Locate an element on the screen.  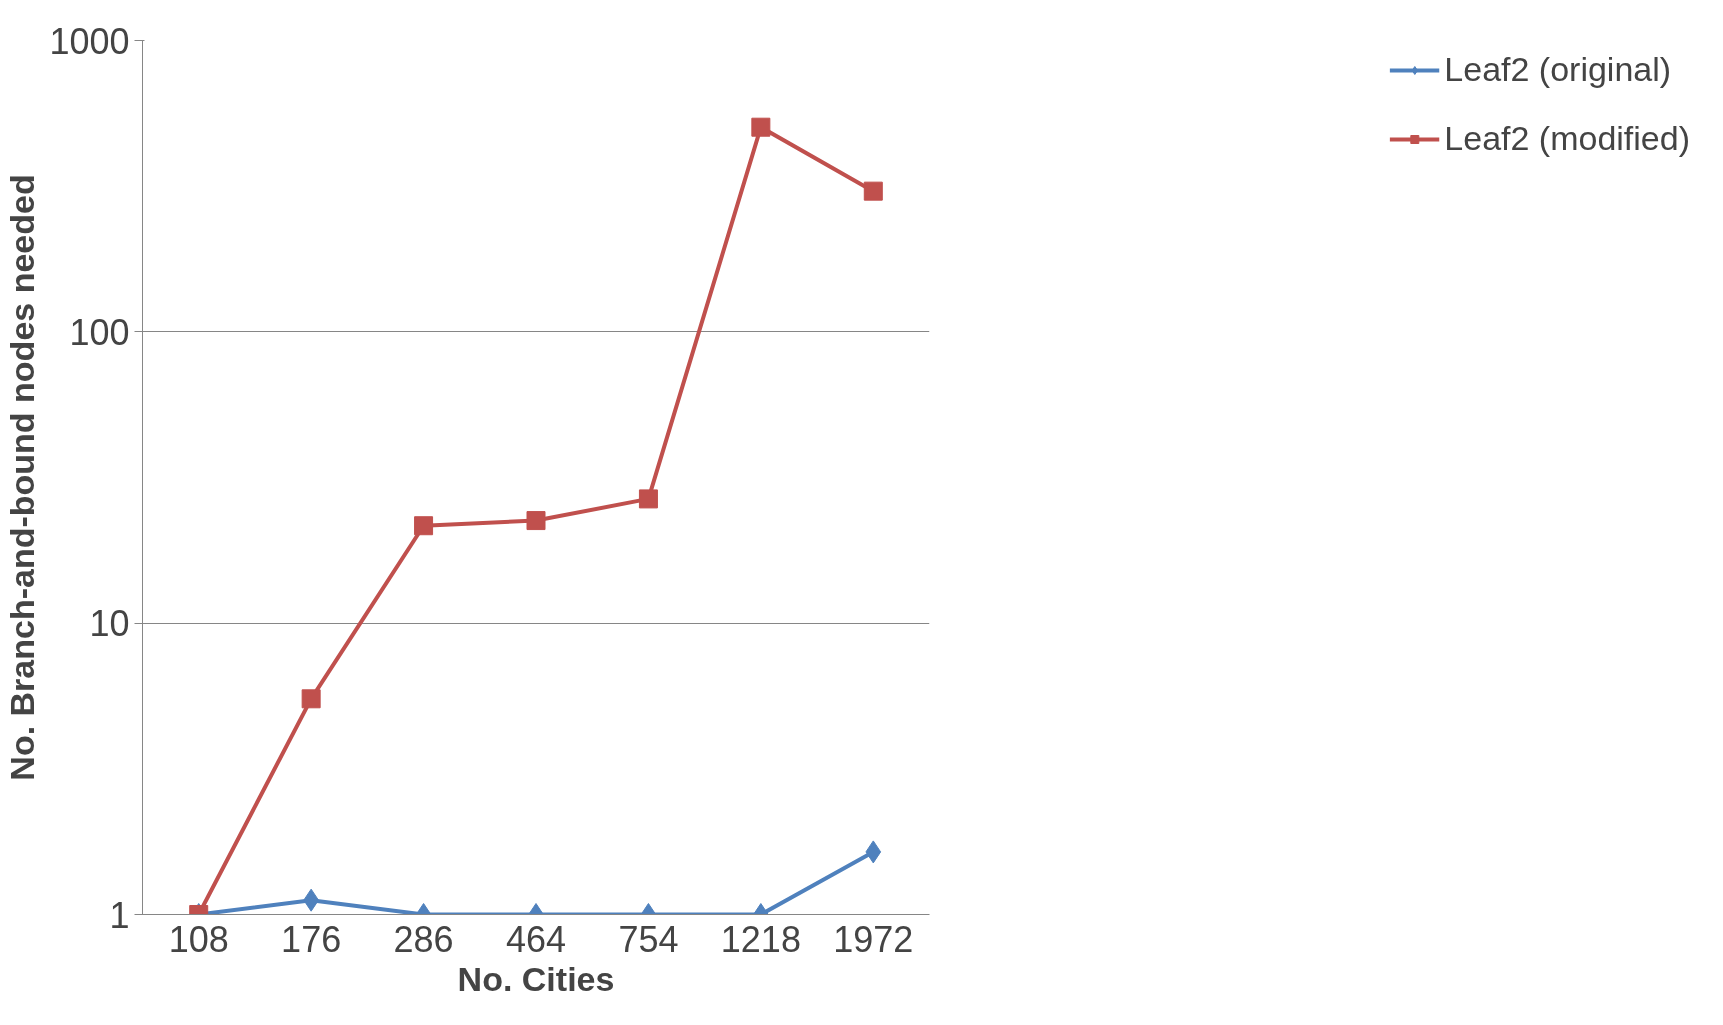
x-axis-title: No. Cities is located at coordinates (536, 978).